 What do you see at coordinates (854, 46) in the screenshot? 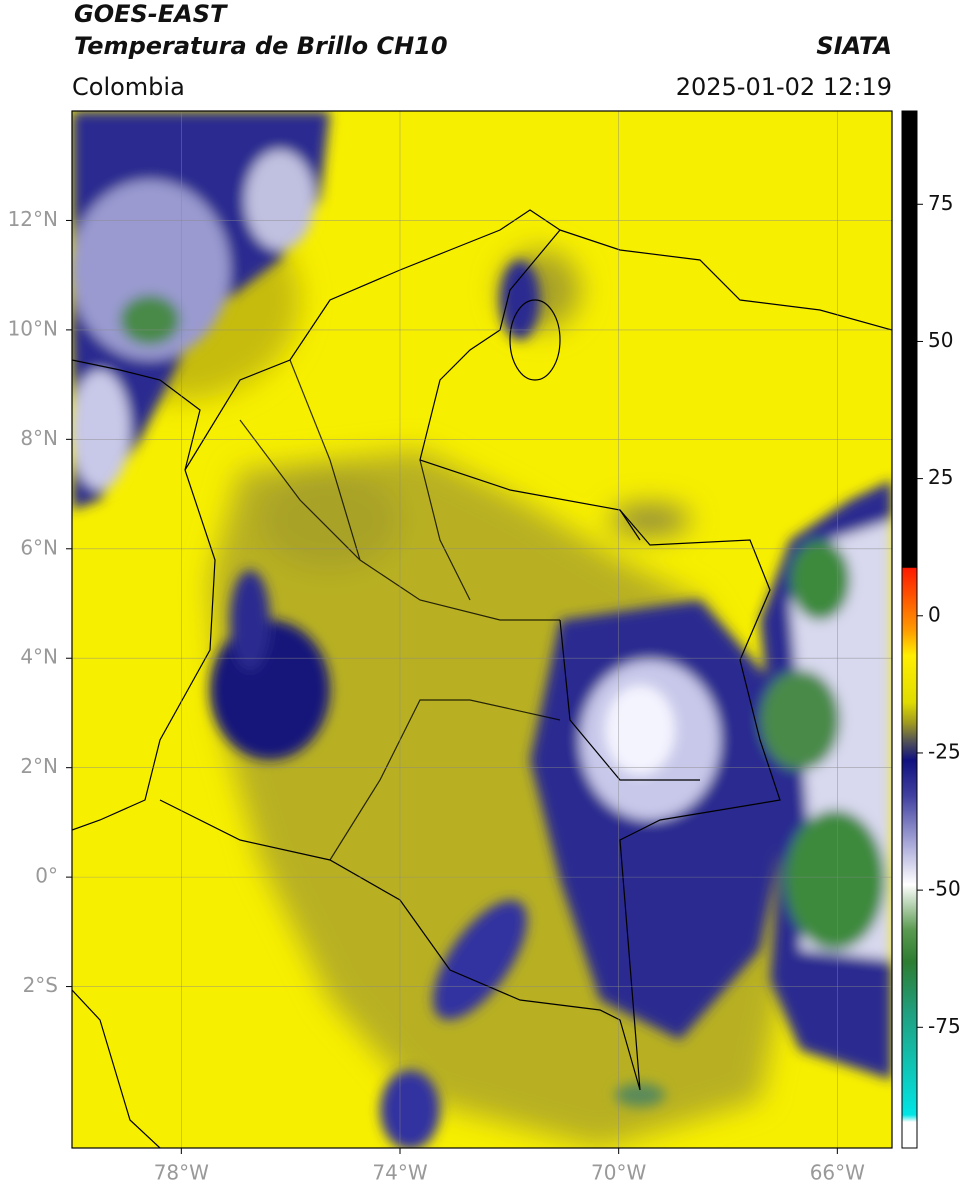
I see `source: SIATA` at bounding box center [854, 46].